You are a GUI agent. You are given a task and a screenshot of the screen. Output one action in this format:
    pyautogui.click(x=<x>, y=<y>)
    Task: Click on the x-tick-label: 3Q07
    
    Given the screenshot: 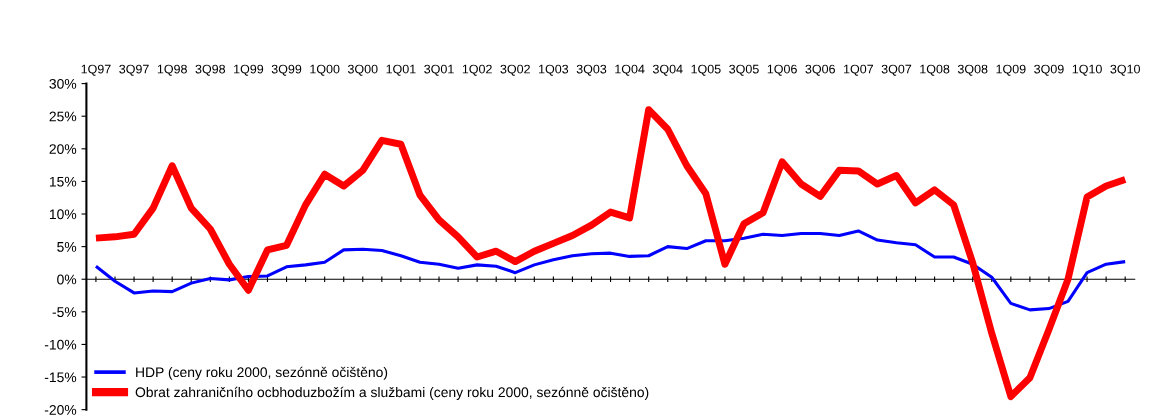 What is the action you would take?
    pyautogui.click(x=896, y=70)
    